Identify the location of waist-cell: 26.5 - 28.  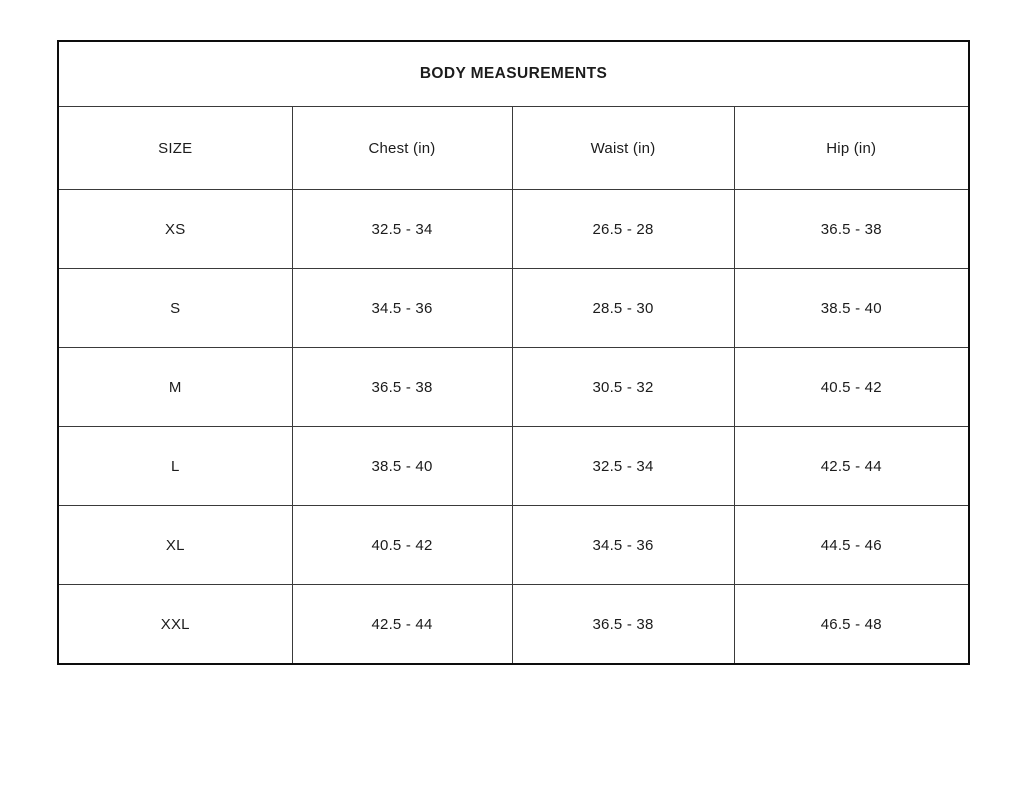
(623, 229).